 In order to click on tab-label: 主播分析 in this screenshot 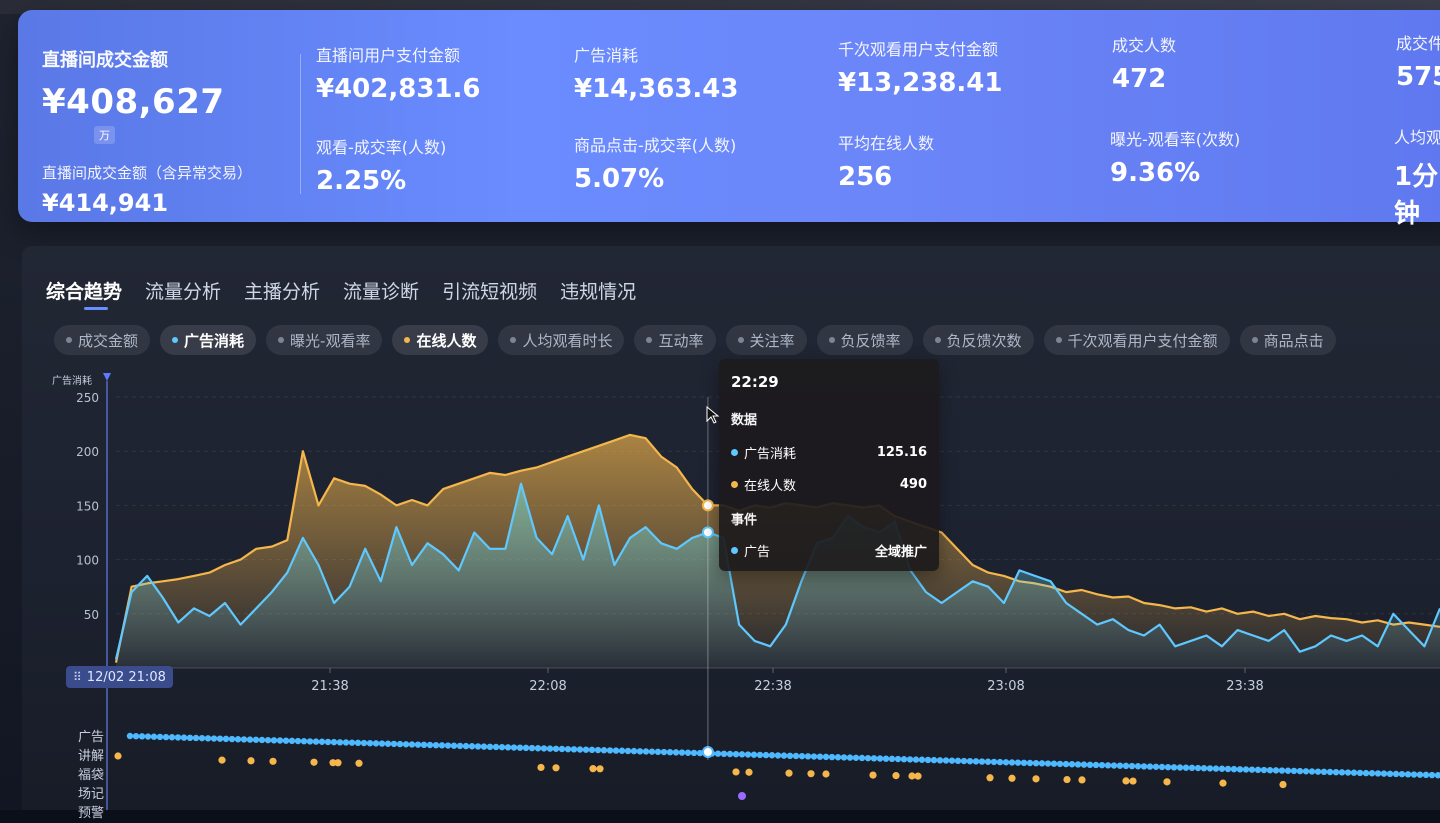, I will do `click(282, 292)`.